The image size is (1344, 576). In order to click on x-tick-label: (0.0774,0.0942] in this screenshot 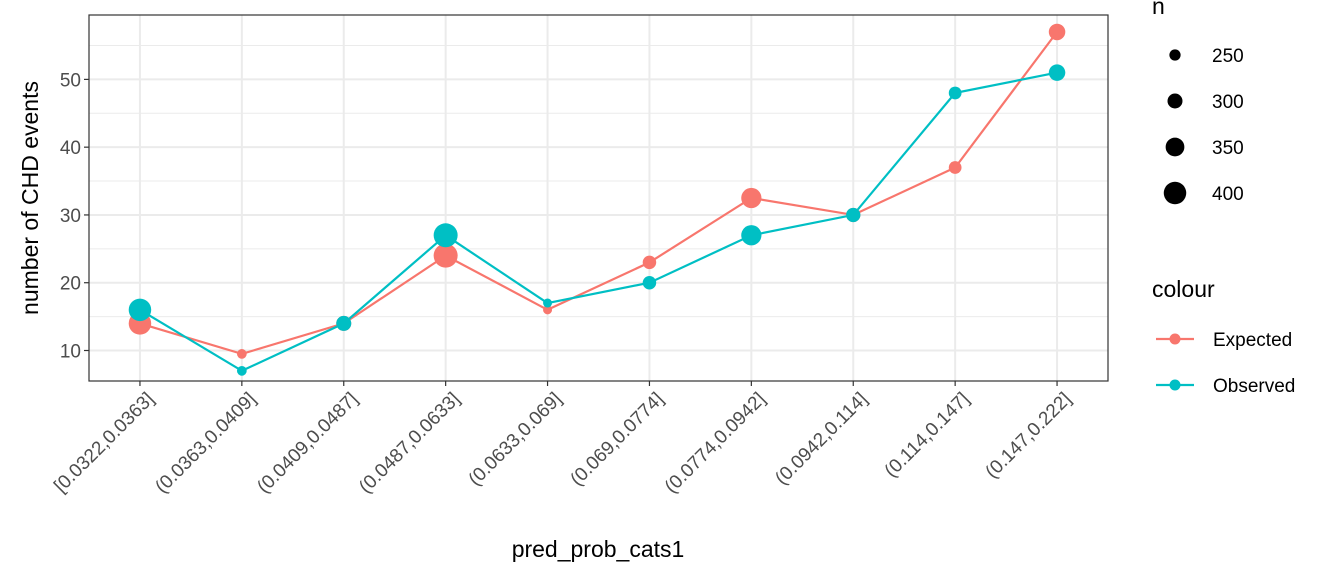, I will do `click(715, 443)`.